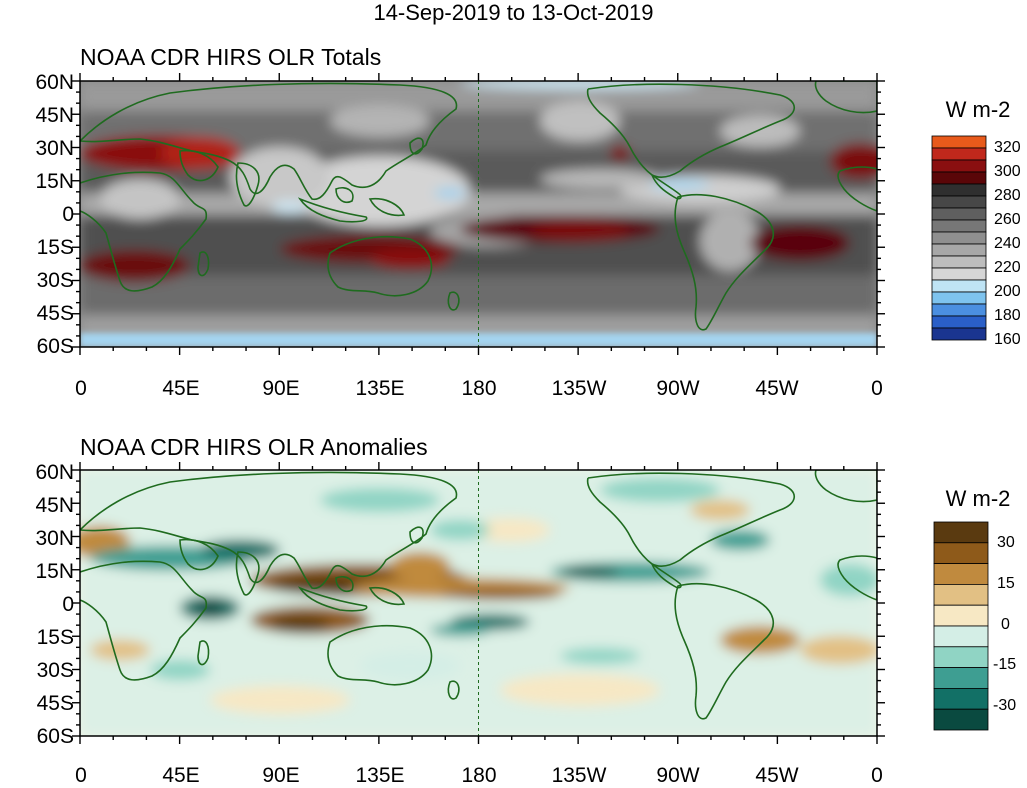 The width and height of the screenshot is (1027, 788). I want to click on anomalies-lon-label: 135W, so click(579, 775).